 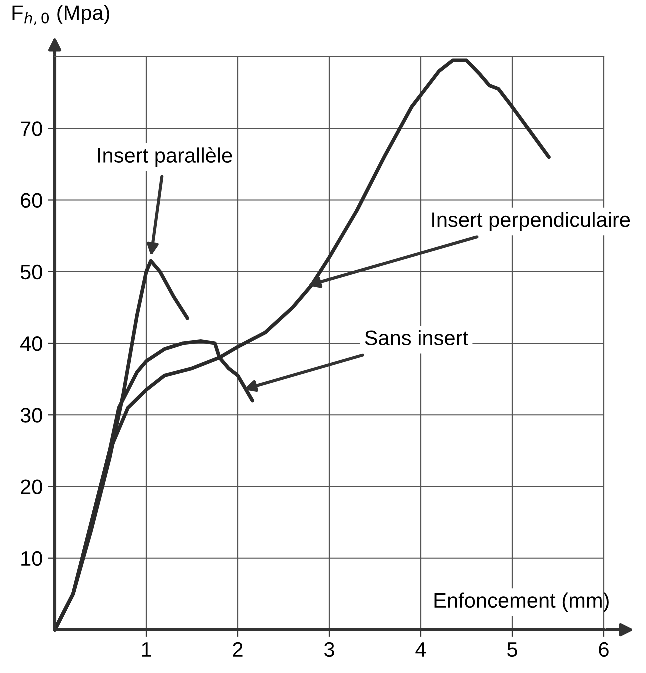 I want to click on y-tick-label: 50, so click(x=31, y=272).